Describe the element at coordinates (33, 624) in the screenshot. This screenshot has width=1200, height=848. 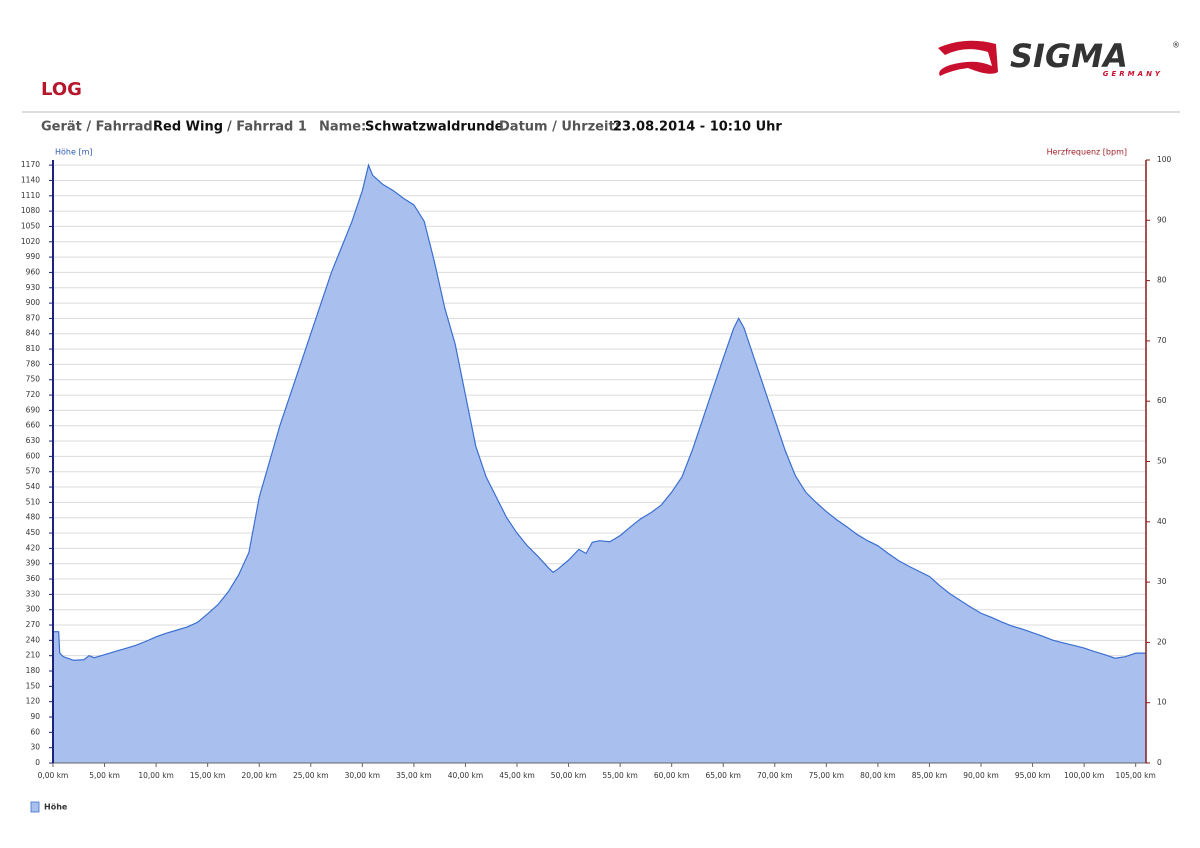
I see `y-tick-label: 270` at that location.